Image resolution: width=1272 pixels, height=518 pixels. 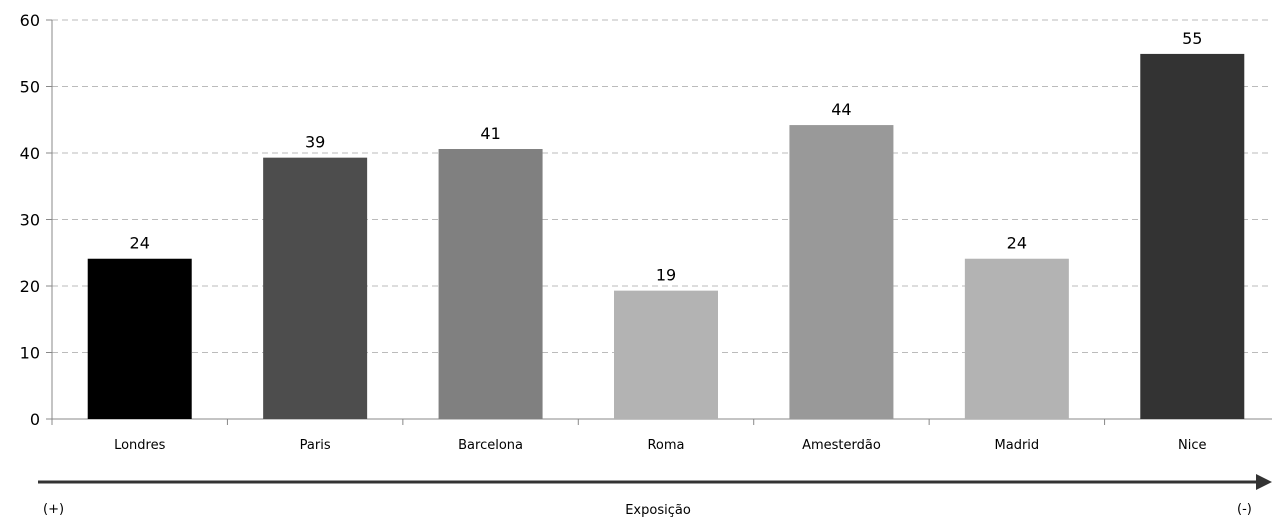 What do you see at coordinates (35, 419) in the screenshot?
I see `y-tick-label: 0` at bounding box center [35, 419].